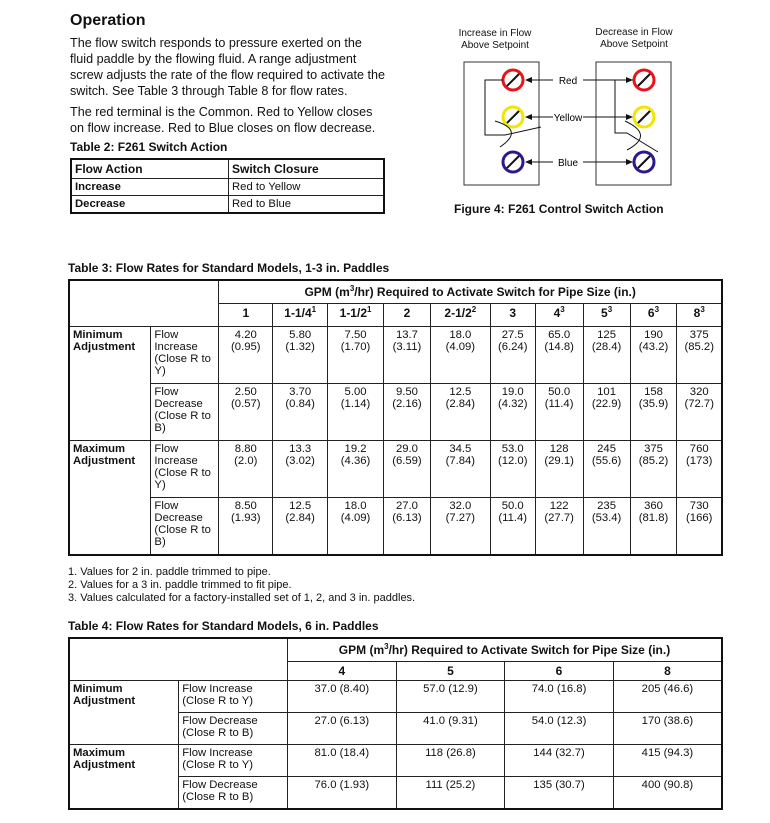 The height and width of the screenshot is (823, 770). What do you see at coordinates (306, 168) in the screenshot?
I see `table2-header: Switch Closure` at bounding box center [306, 168].